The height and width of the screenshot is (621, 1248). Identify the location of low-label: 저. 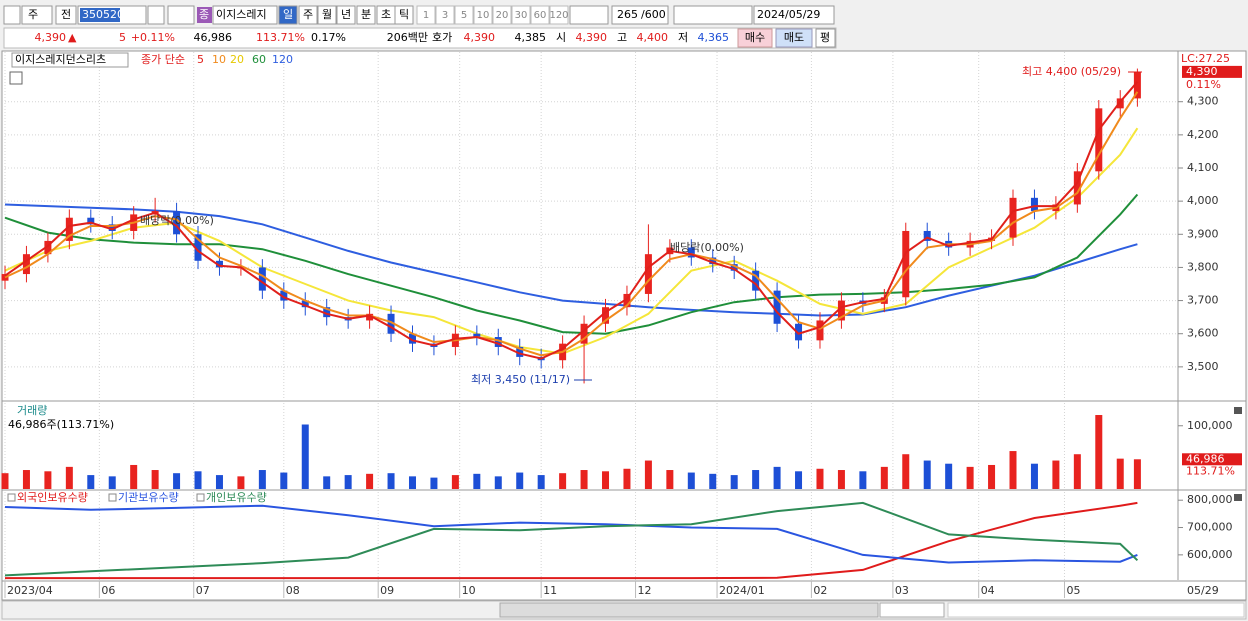
(683, 37).